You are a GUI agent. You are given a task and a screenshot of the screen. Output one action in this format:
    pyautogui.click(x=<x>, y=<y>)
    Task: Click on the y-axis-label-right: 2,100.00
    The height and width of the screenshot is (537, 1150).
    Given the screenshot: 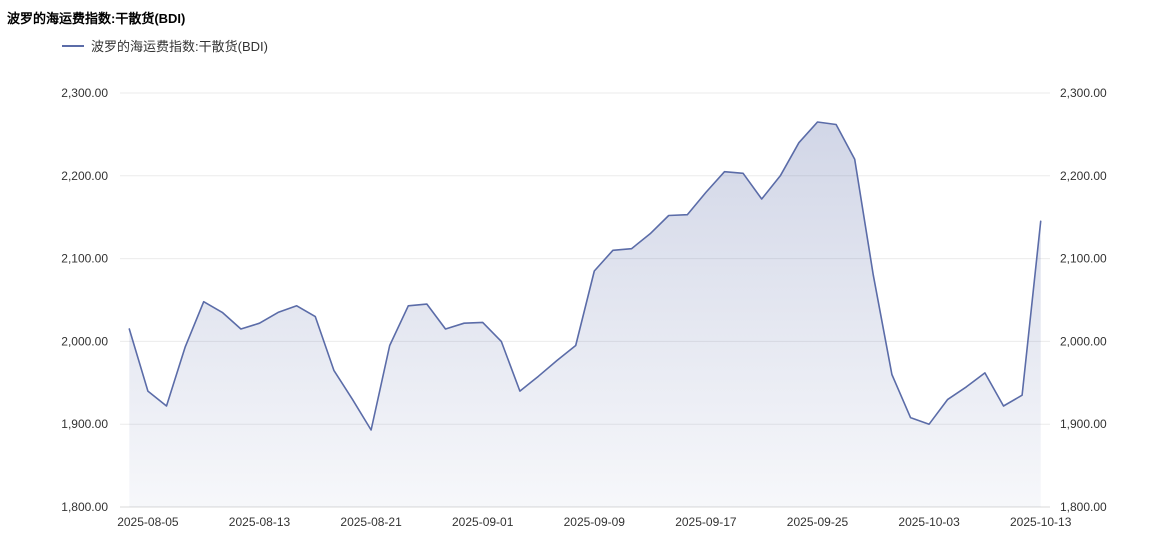 What is the action you would take?
    pyautogui.click(x=1083, y=259)
    